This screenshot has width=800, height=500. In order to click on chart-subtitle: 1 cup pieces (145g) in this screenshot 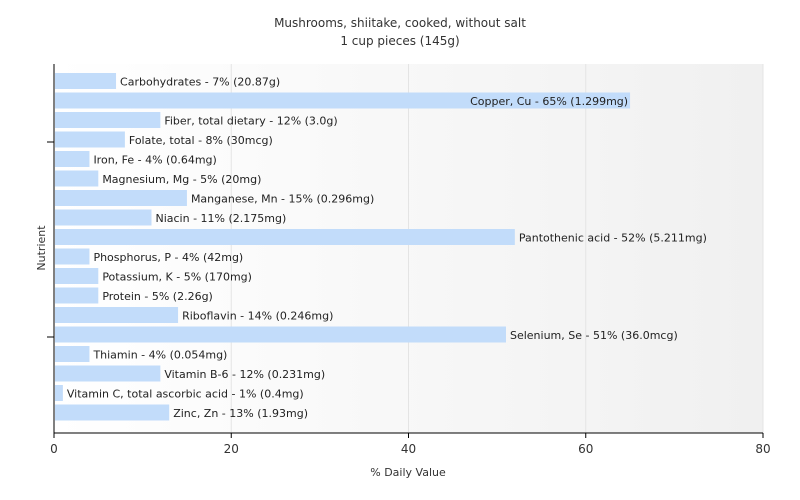, I will do `click(399, 41)`.